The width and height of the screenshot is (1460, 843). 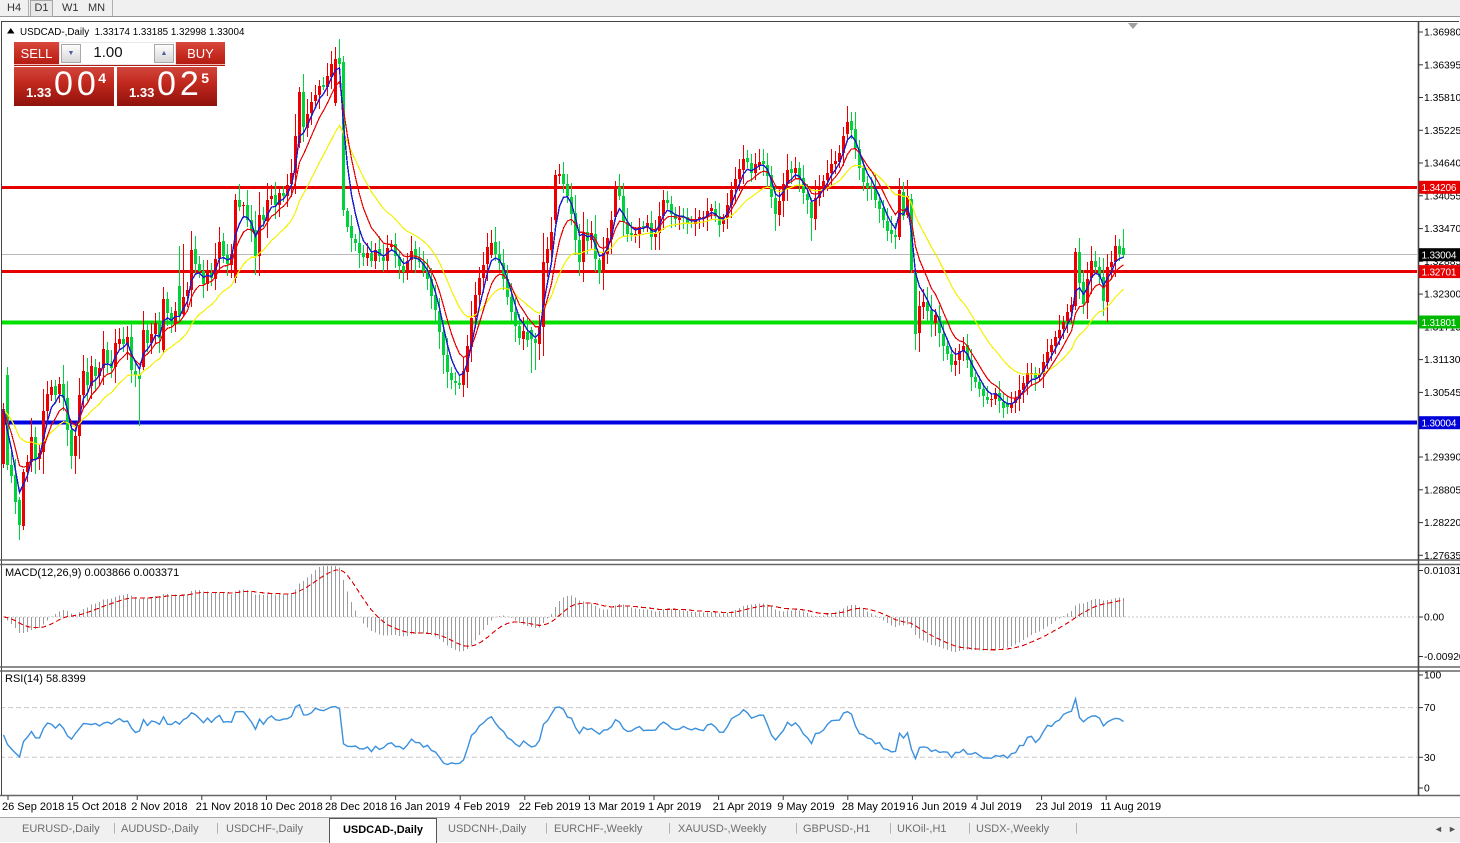 I want to click on svg-text: 70, so click(x=1430, y=708).